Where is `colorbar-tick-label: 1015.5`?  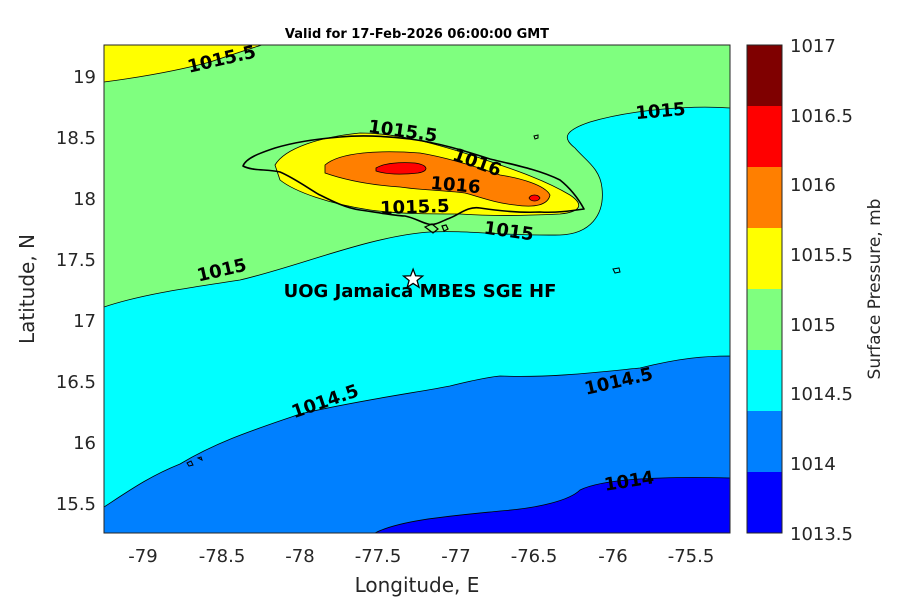
colorbar-tick-label: 1015.5 is located at coordinates (821, 255).